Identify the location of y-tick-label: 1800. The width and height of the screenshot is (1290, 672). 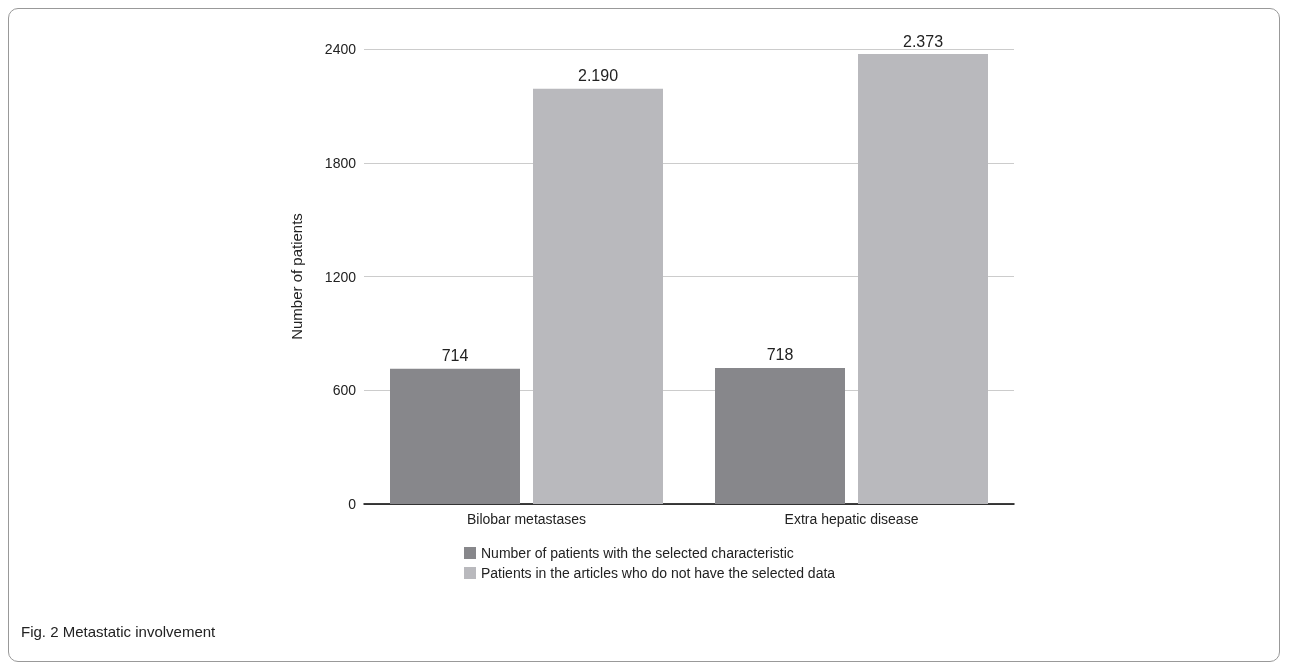
(340, 162).